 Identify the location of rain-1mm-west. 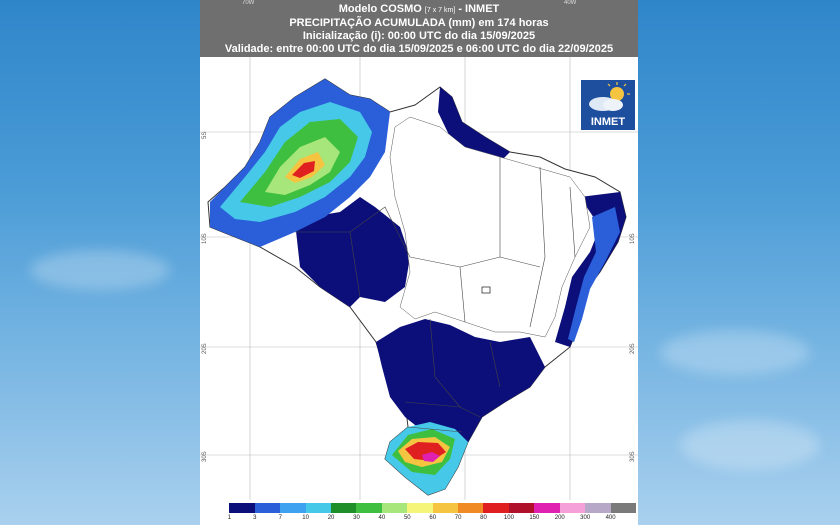
(352, 252).